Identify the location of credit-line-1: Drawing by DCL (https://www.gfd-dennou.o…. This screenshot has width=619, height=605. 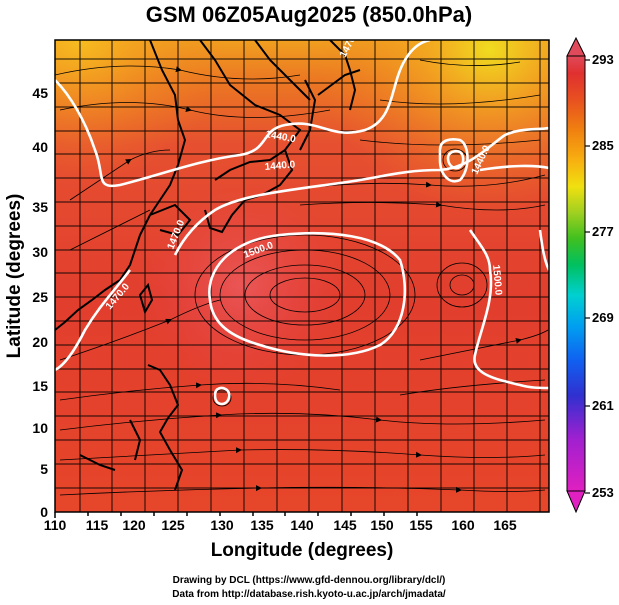
(309, 580).